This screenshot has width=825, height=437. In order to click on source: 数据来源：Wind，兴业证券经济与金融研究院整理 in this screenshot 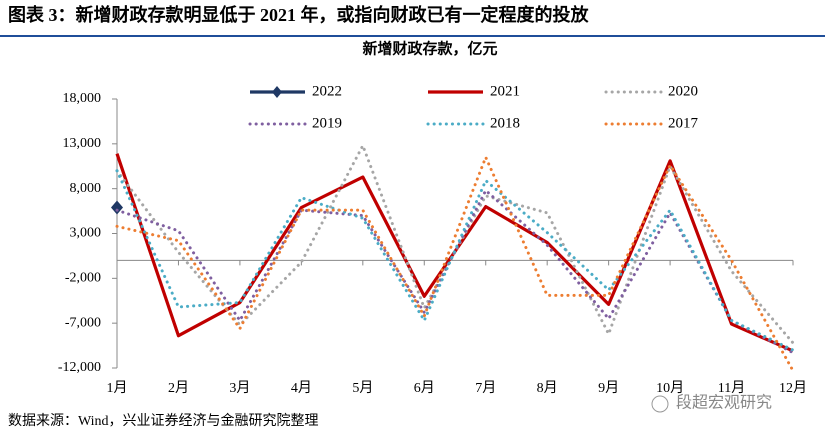, I will do `click(163, 421)`.